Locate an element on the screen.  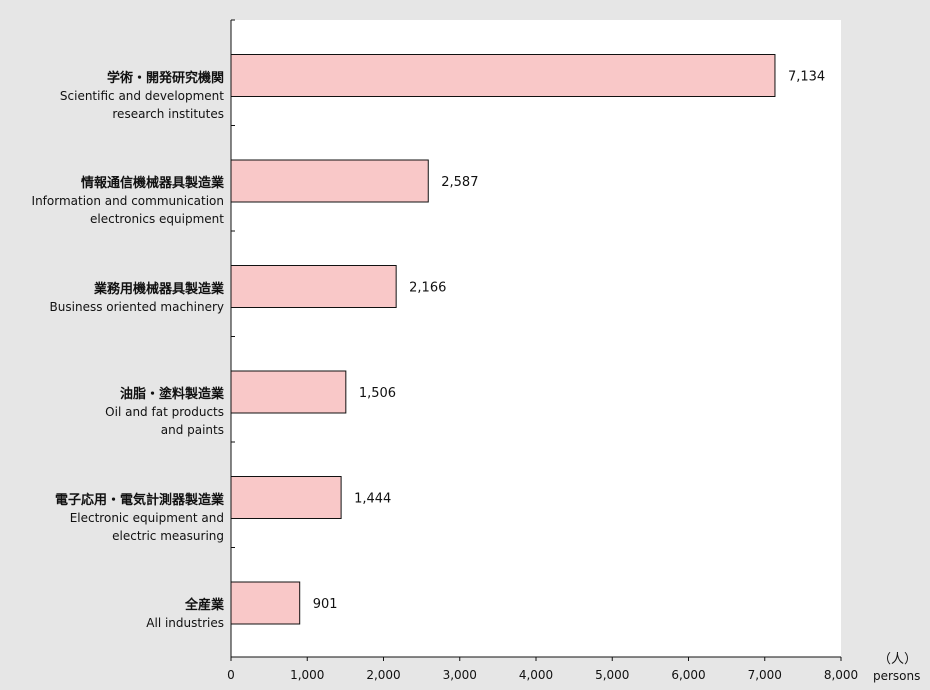
category-label-en: All industries is located at coordinates (185, 623).